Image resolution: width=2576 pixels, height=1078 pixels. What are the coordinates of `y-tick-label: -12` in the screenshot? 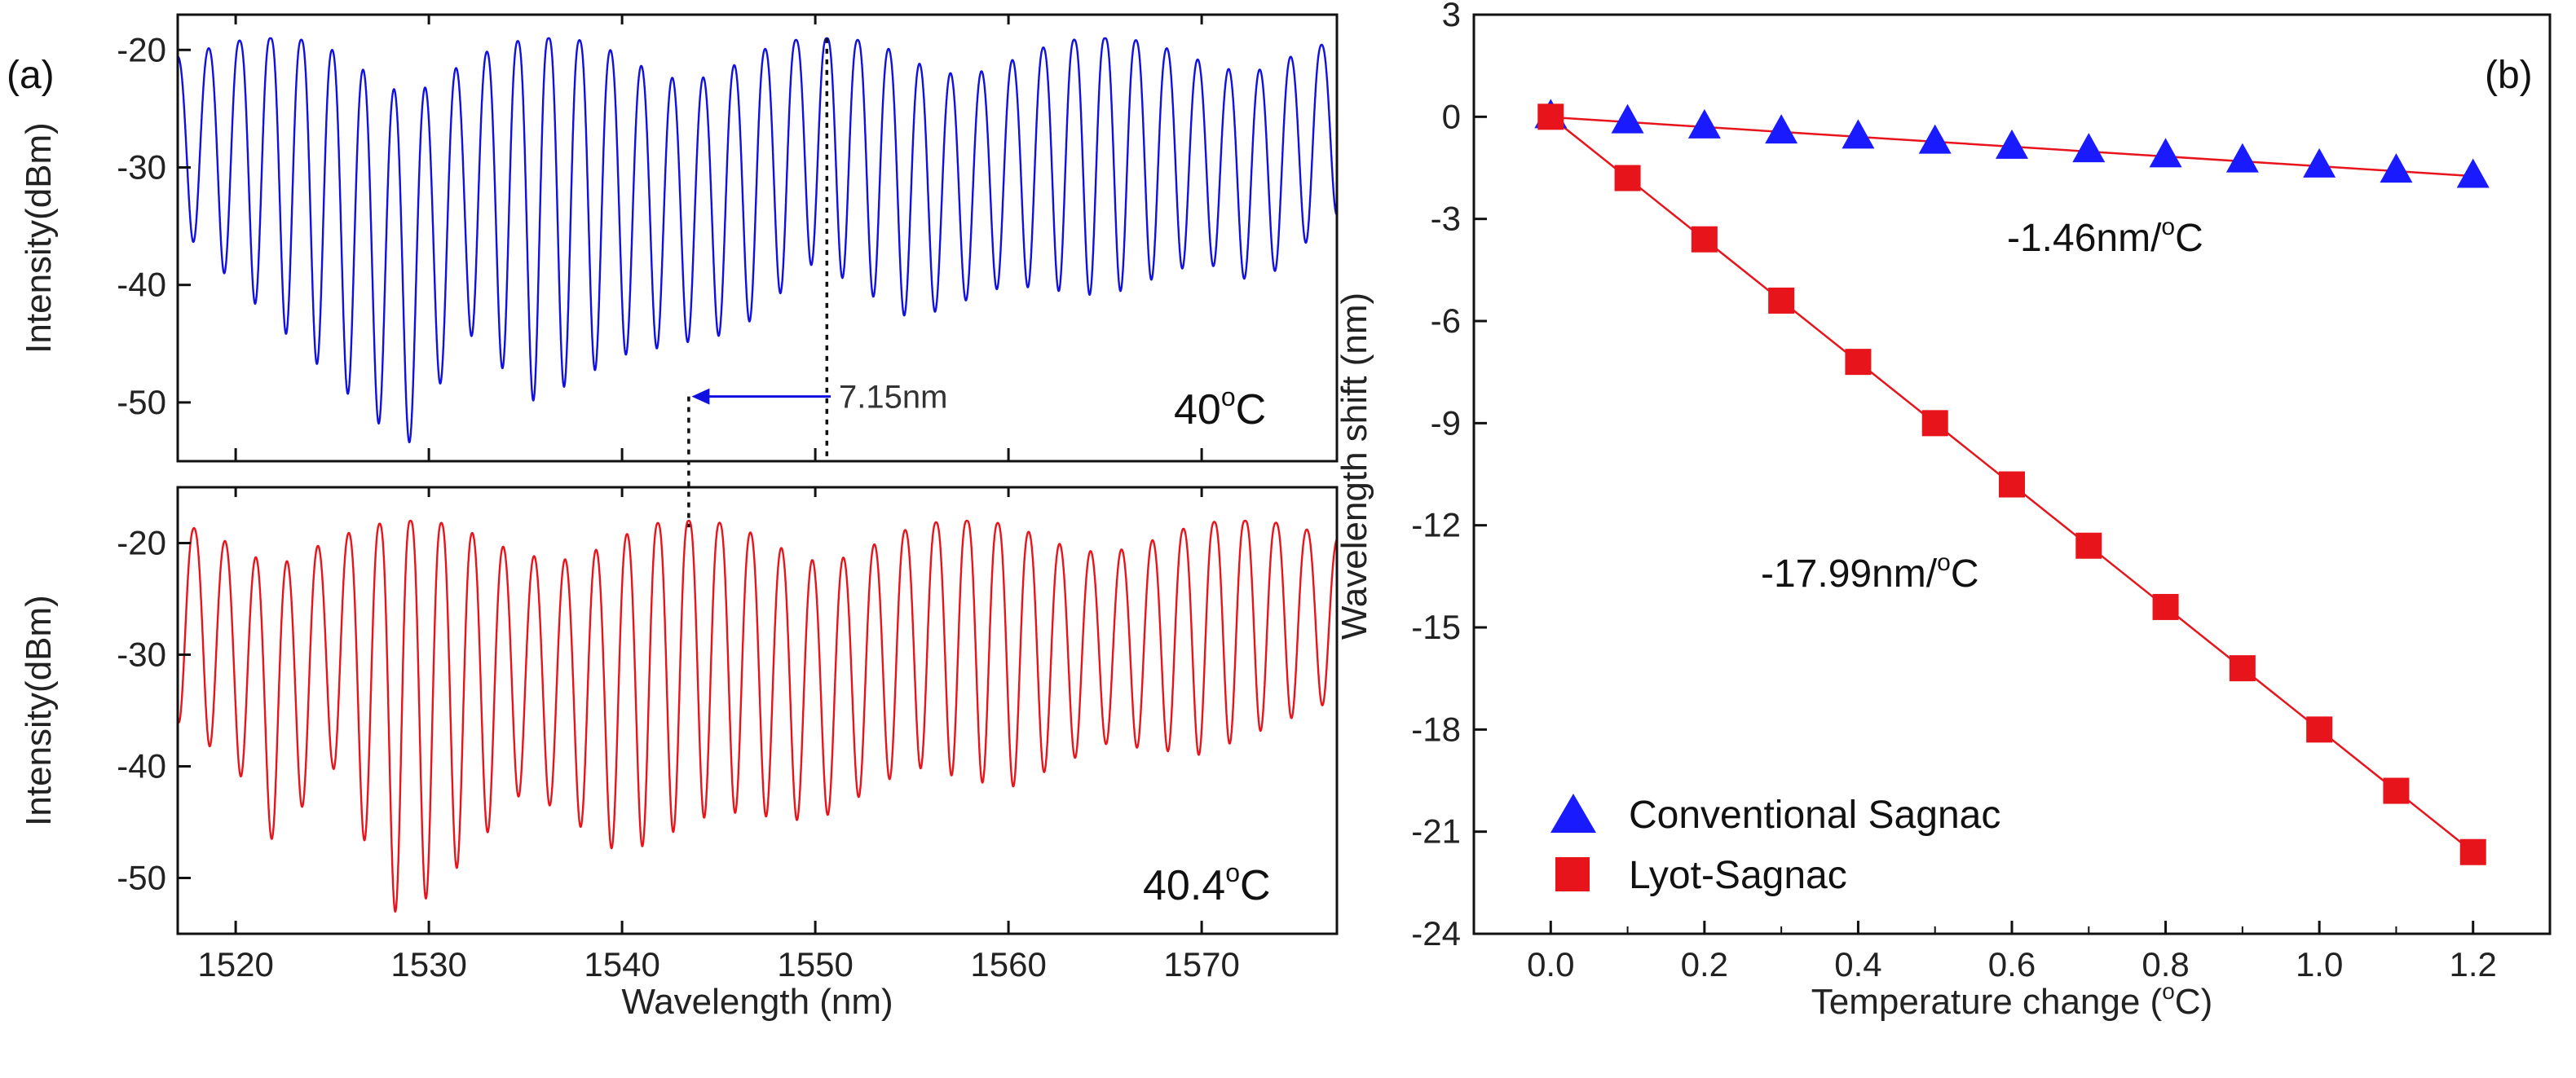 It's located at (1436, 525).